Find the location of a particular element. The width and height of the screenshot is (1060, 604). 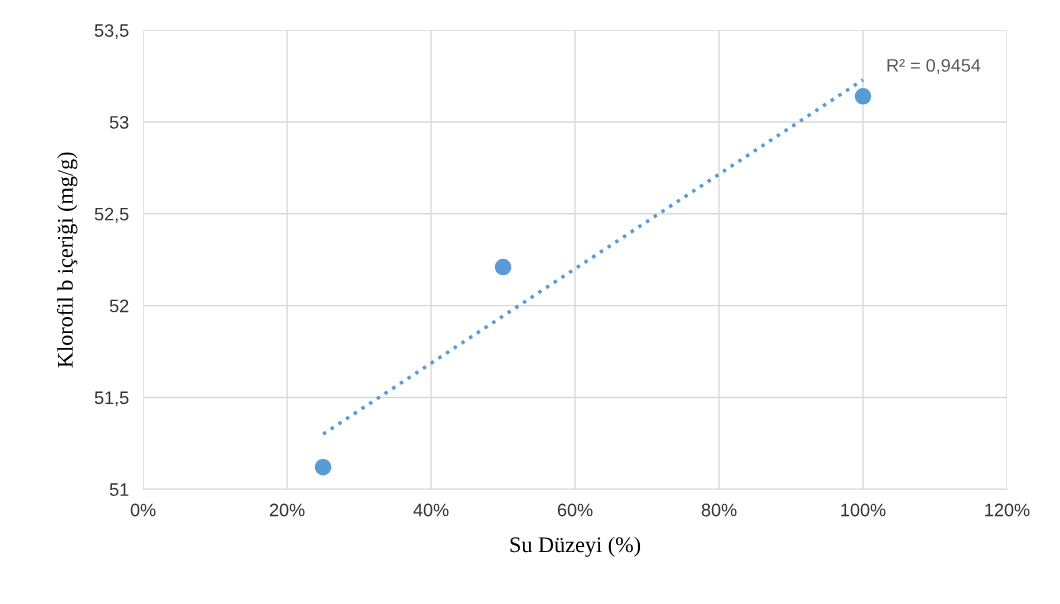

x-tick-label: 100% is located at coordinates (863, 510).